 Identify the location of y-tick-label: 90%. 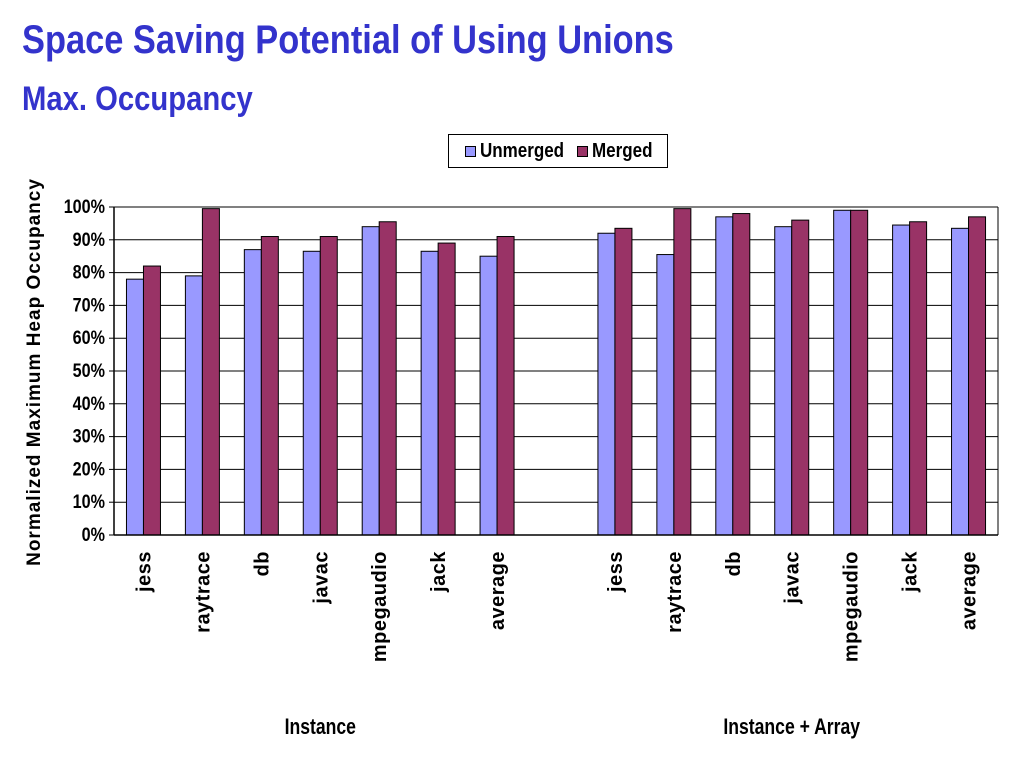
(89, 240).